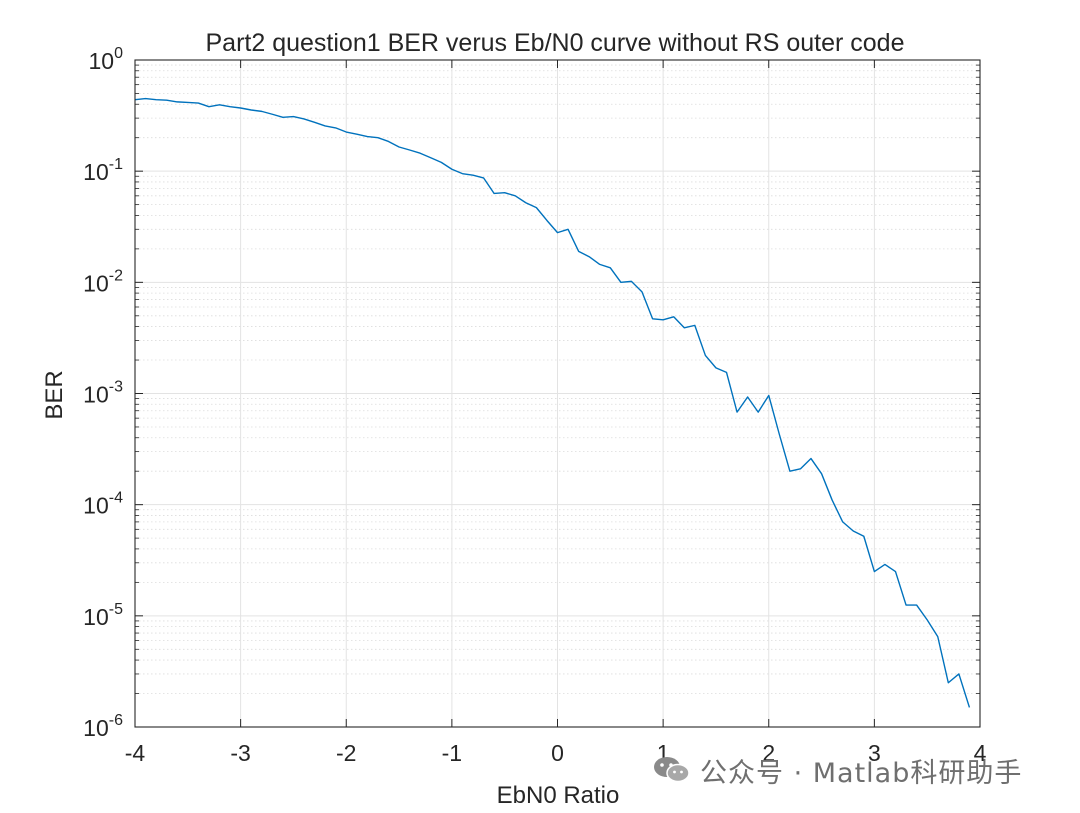 The width and height of the screenshot is (1080, 813). What do you see at coordinates (768, 753) in the screenshot?
I see `x-tick-label: 2` at bounding box center [768, 753].